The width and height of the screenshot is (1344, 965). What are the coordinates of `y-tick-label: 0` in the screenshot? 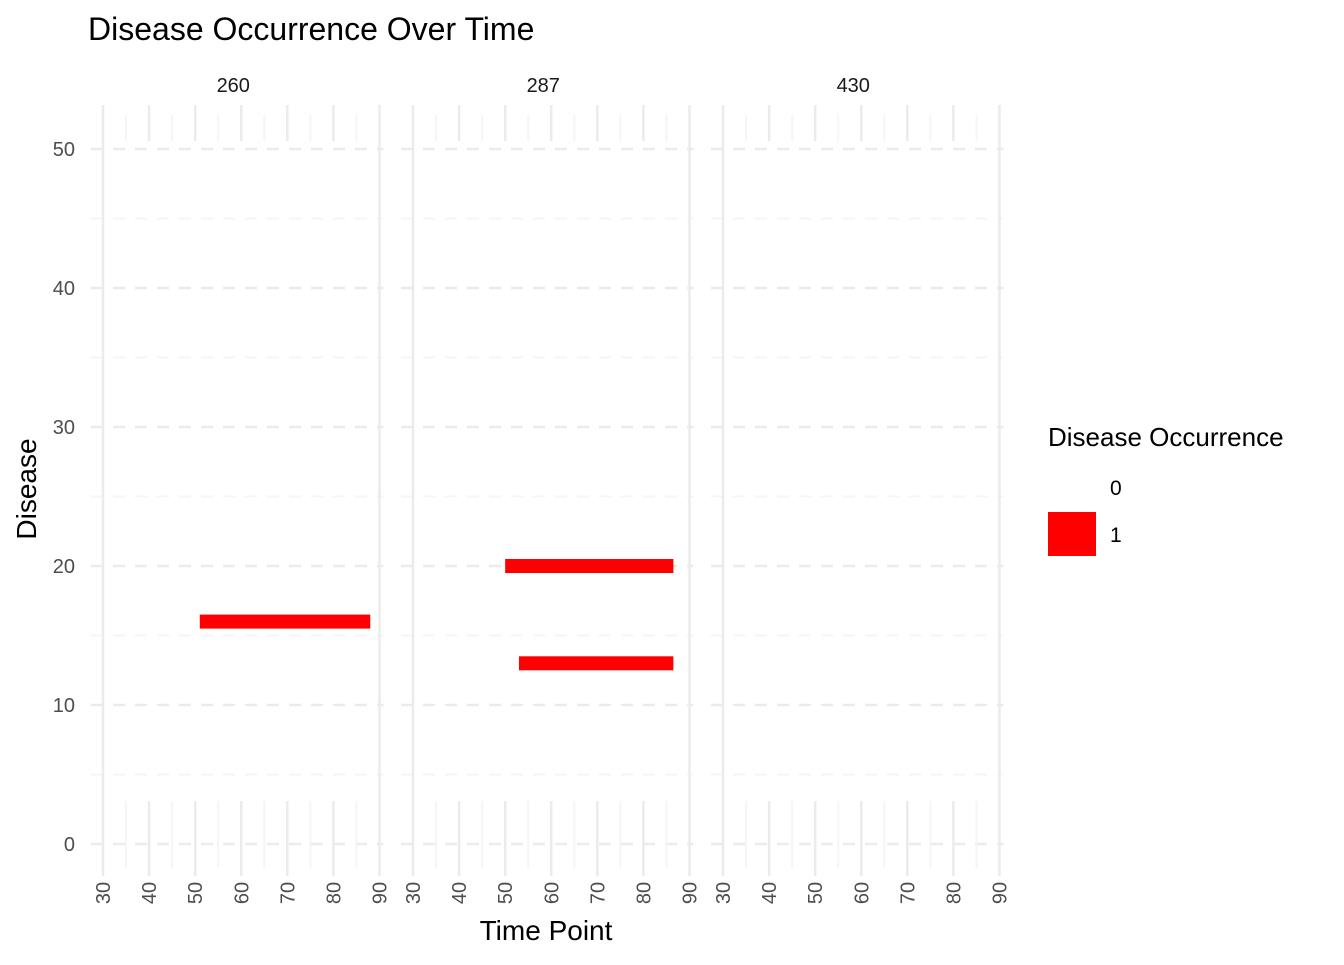 It's located at (69, 845).